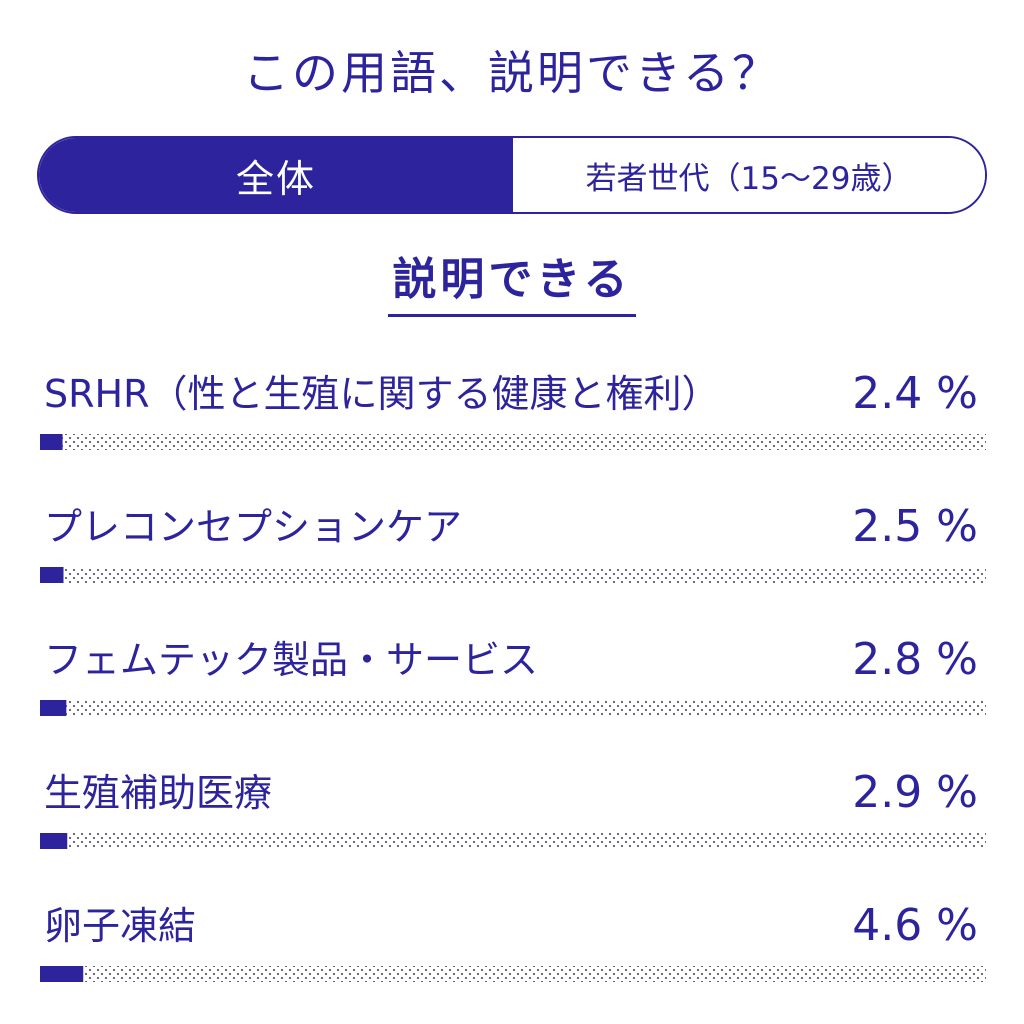  I want to click on section-heading-text: 説明できる, so click(512, 283).